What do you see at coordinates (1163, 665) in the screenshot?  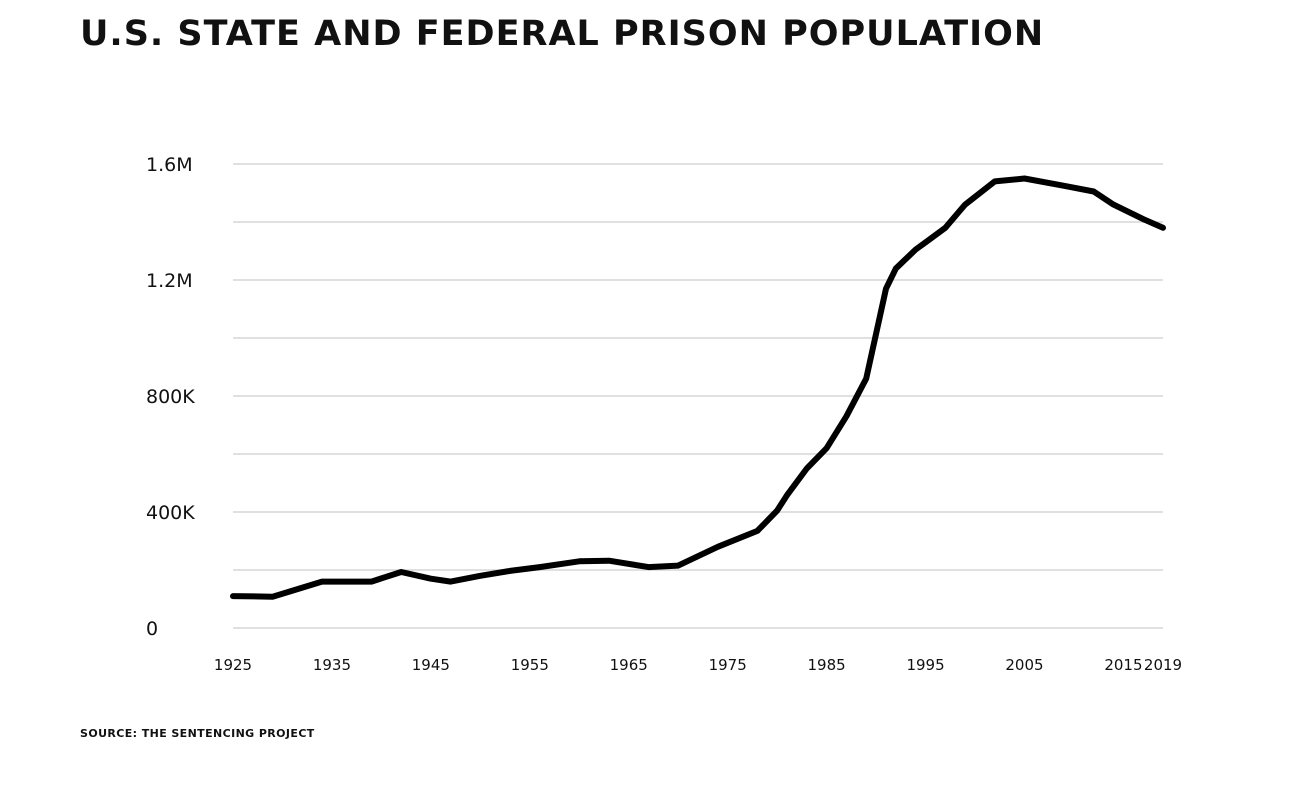 I see `x-tick-label: 2019` at bounding box center [1163, 665].